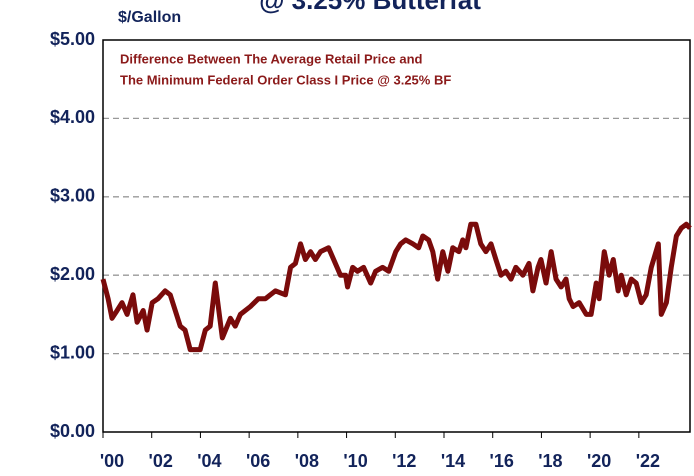  I want to click on y-tick-label: $0.00, so click(72, 431).